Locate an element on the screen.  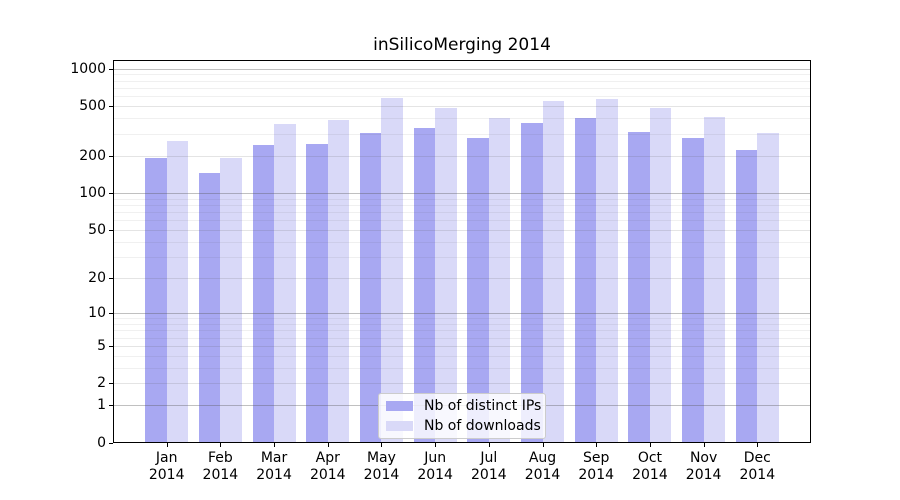
bar-downloads-oct is located at coordinates (660, 275).